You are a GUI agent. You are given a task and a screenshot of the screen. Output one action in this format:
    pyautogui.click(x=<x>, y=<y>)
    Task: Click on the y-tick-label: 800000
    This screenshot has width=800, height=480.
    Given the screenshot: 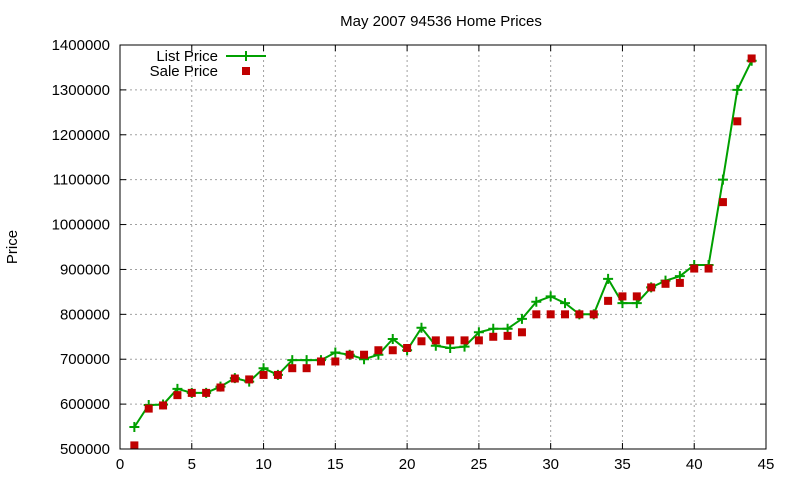 What is the action you would take?
    pyautogui.click(x=85, y=314)
    